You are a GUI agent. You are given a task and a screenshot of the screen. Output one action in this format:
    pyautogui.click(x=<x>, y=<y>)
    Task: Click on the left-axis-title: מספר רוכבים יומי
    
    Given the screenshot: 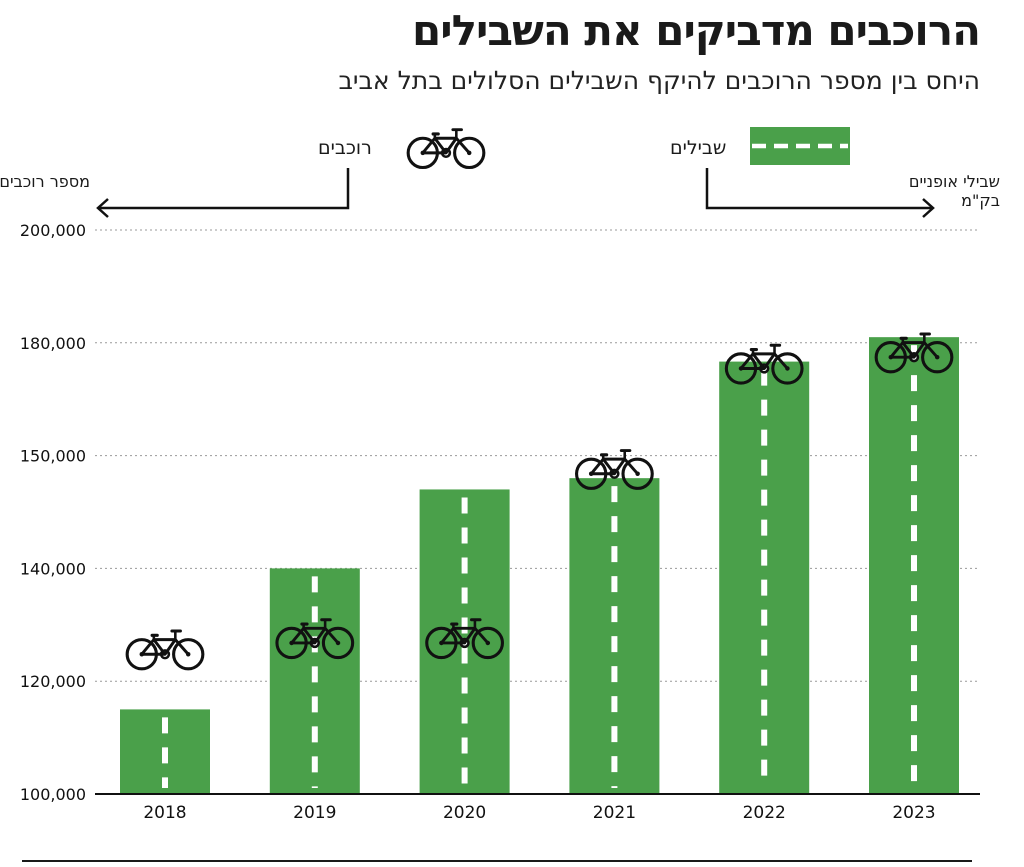 What is the action you would take?
    pyautogui.click(x=45, y=181)
    